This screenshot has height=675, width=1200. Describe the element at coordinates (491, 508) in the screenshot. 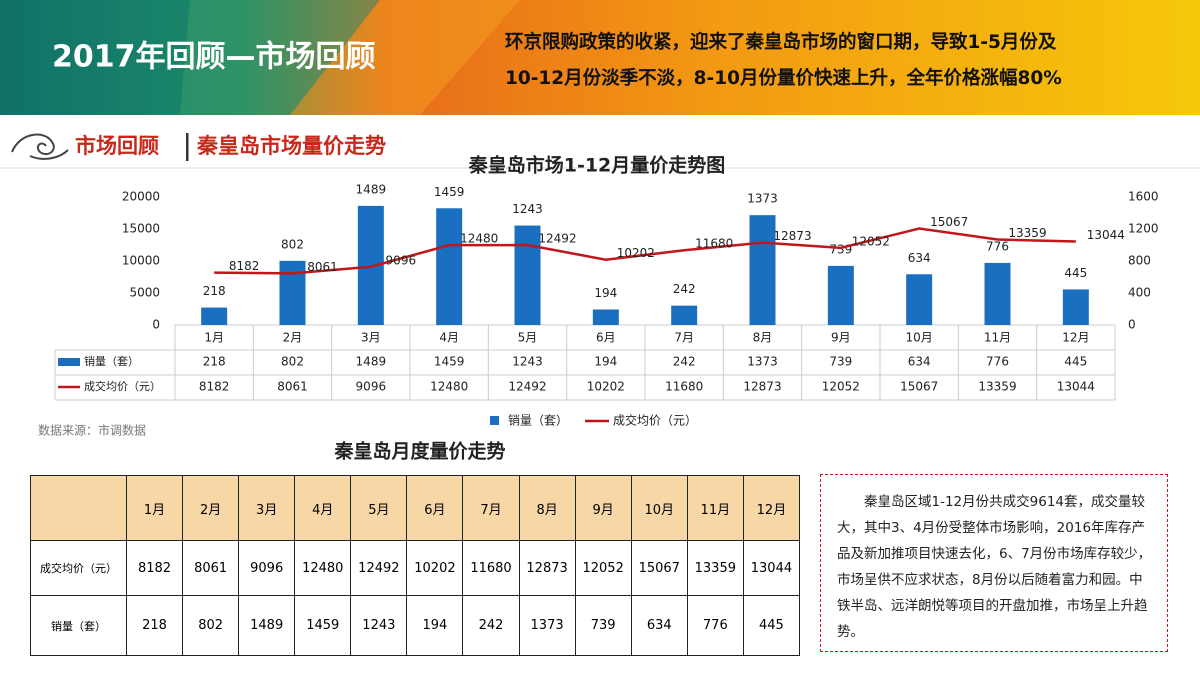

I see `table-cell: 7月` at that location.